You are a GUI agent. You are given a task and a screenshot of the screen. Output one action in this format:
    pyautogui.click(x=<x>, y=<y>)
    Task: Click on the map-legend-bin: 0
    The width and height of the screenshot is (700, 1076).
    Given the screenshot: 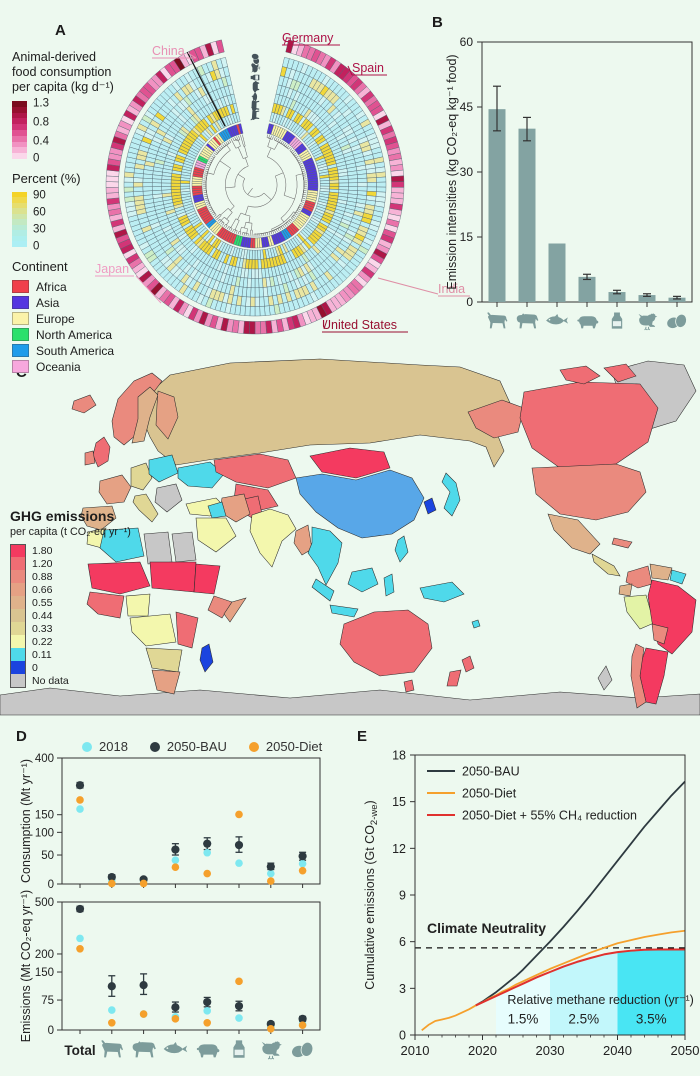 What is the action you would take?
    pyautogui.click(x=80, y=667)
    